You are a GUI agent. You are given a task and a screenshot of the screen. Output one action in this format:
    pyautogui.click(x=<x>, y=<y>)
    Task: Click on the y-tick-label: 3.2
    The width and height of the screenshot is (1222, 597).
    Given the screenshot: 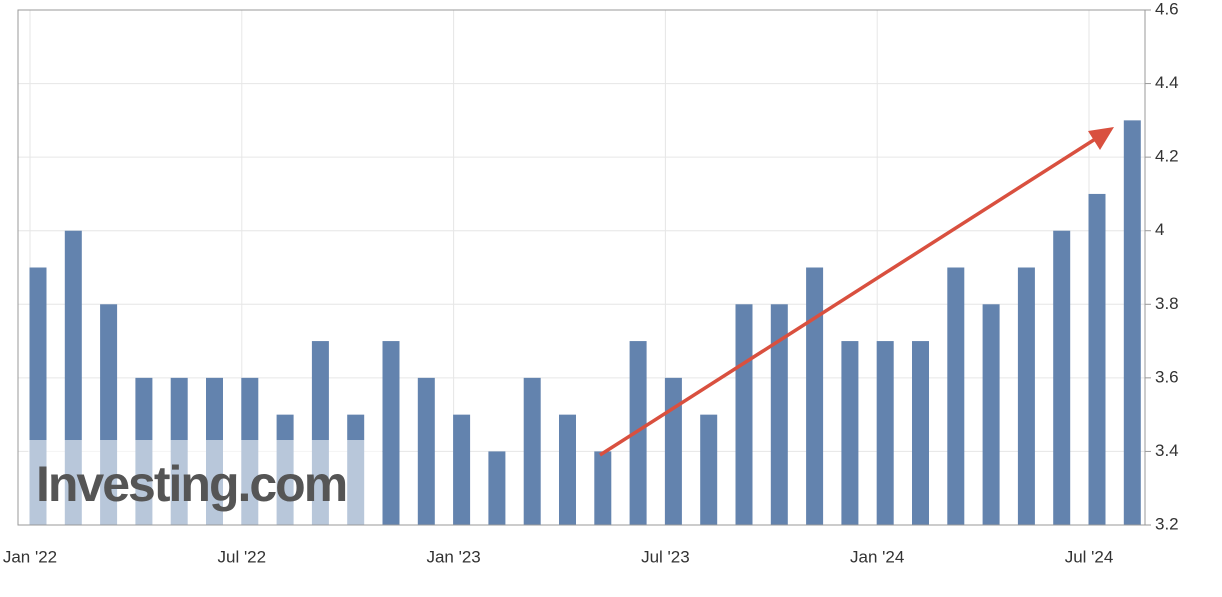 What is the action you would take?
    pyautogui.click(x=1167, y=523)
    